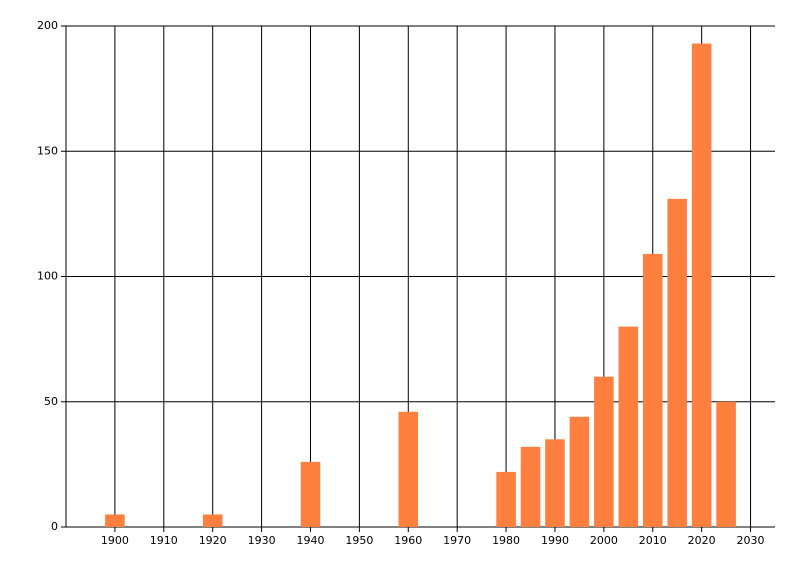  Describe the element at coordinates (604, 540) in the screenshot. I see `x-tick-label: 2000` at that location.